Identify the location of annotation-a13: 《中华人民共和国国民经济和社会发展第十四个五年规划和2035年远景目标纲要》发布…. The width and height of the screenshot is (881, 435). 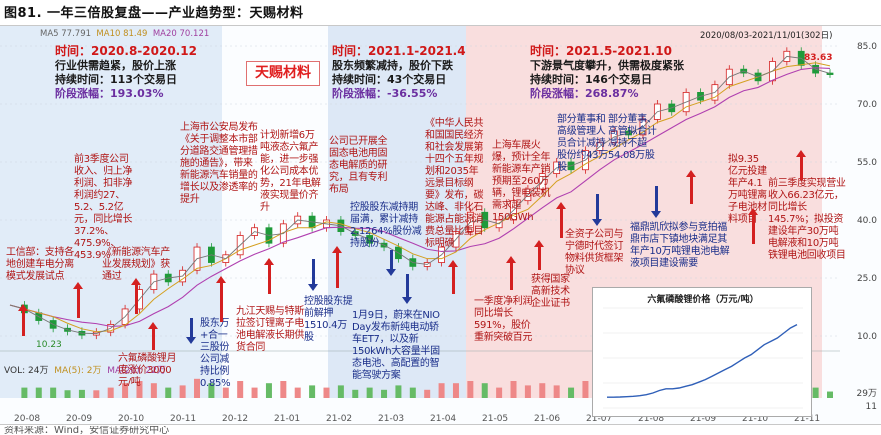
(454, 183).